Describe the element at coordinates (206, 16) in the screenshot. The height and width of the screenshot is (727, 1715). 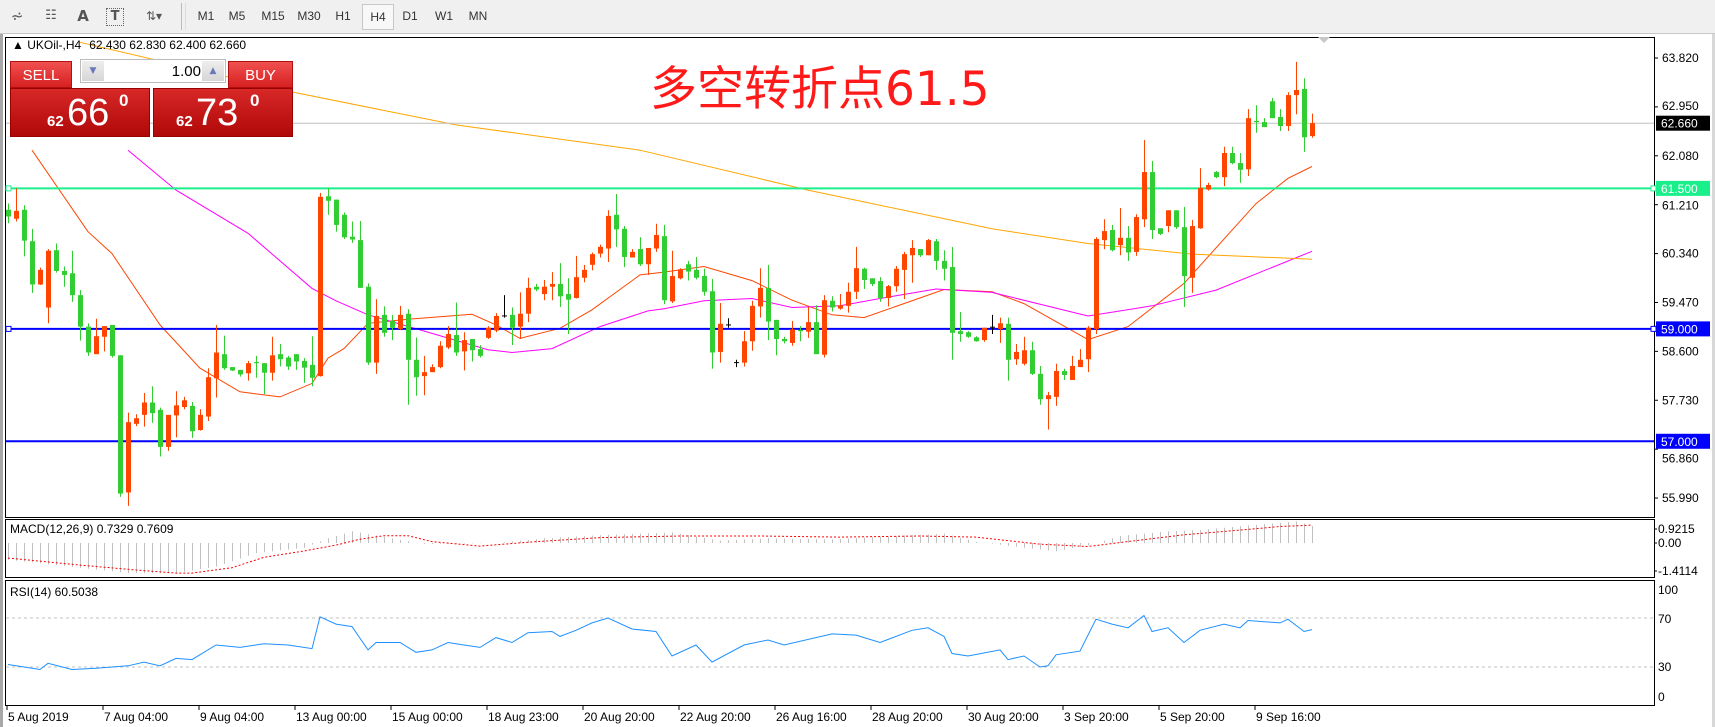
I see `timeframe-m1: M1` at that location.